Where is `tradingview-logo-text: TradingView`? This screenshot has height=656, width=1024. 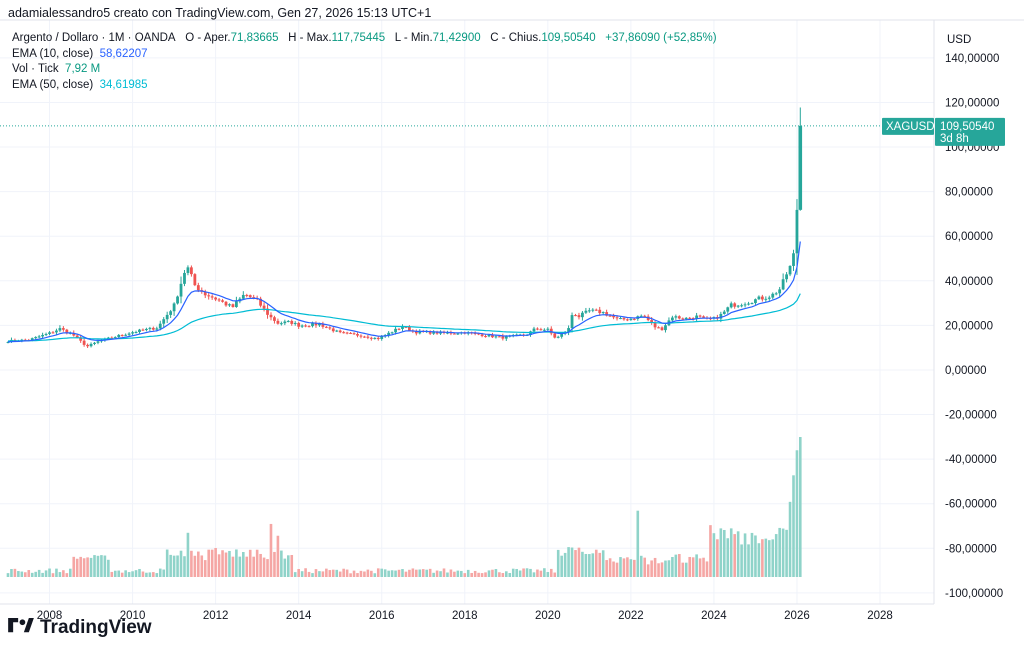
tradingview-logo-text: TradingView is located at coordinates (96, 627).